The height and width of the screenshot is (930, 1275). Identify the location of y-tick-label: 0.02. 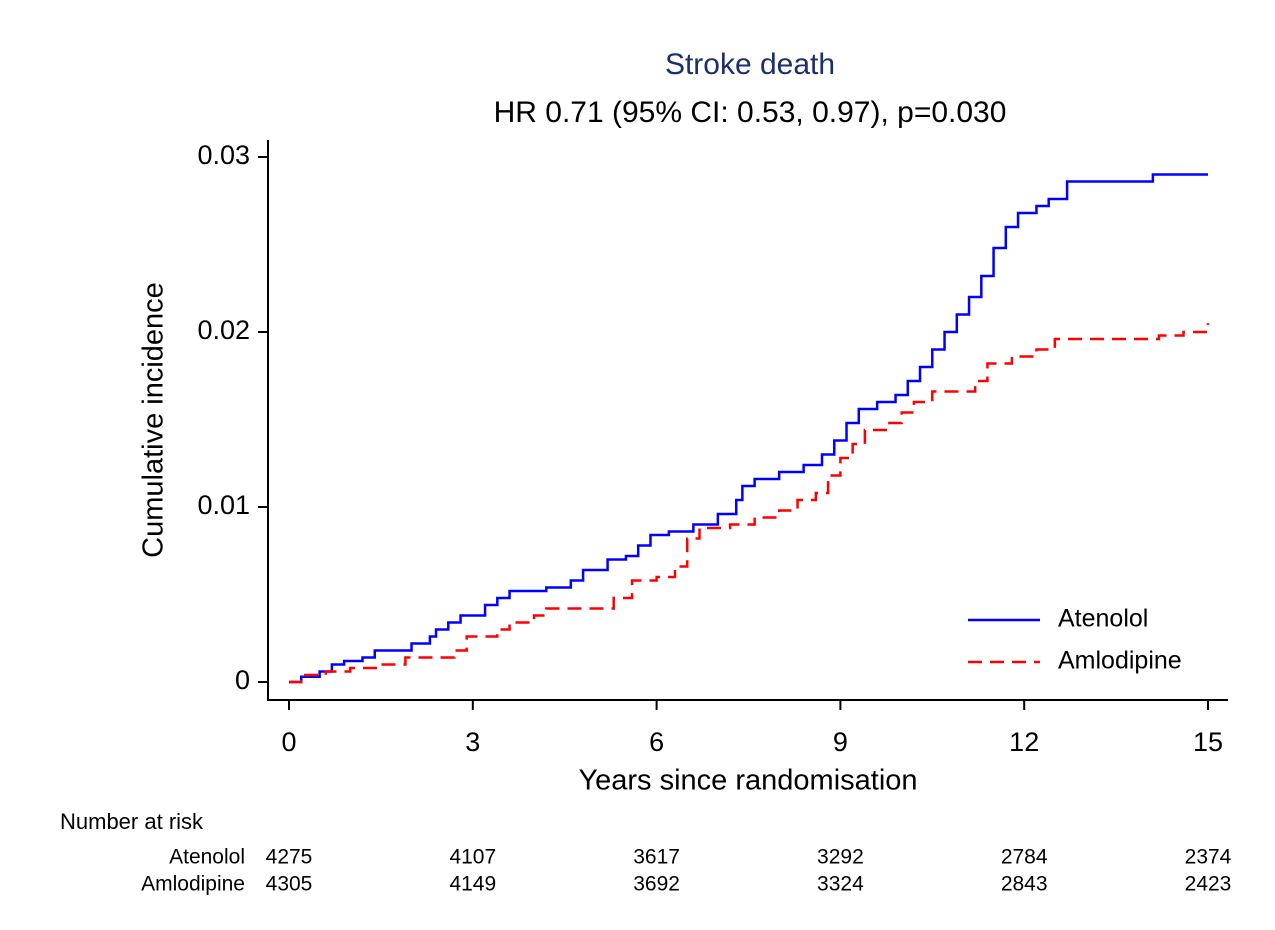
(223, 330).